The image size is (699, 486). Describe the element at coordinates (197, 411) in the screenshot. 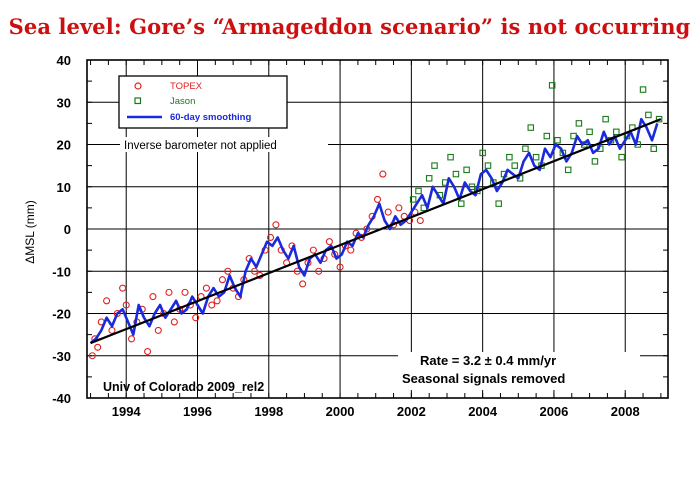

I see `x-tick-label: 1996` at that location.